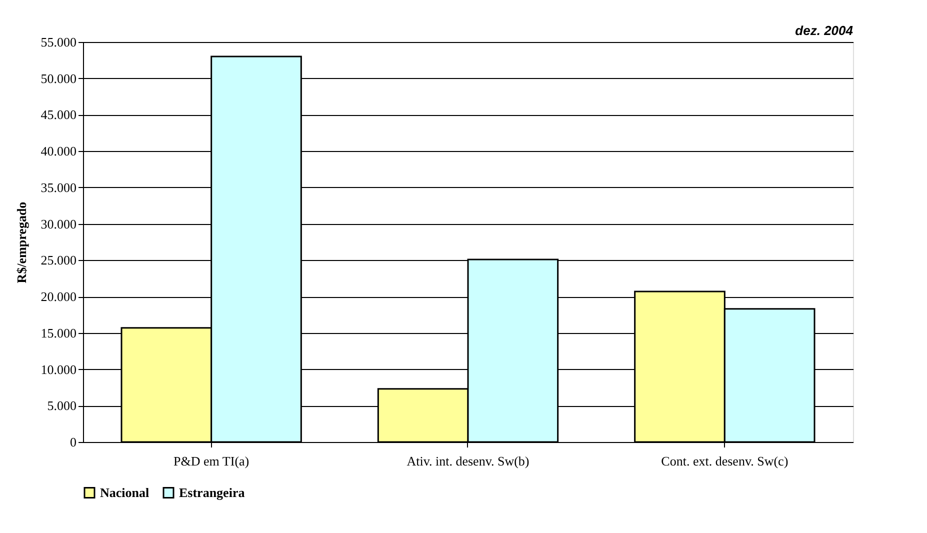  Describe the element at coordinates (724, 461) in the screenshot. I see `x-tick-label: Cont. ext. desenv. Sw(c)` at that location.